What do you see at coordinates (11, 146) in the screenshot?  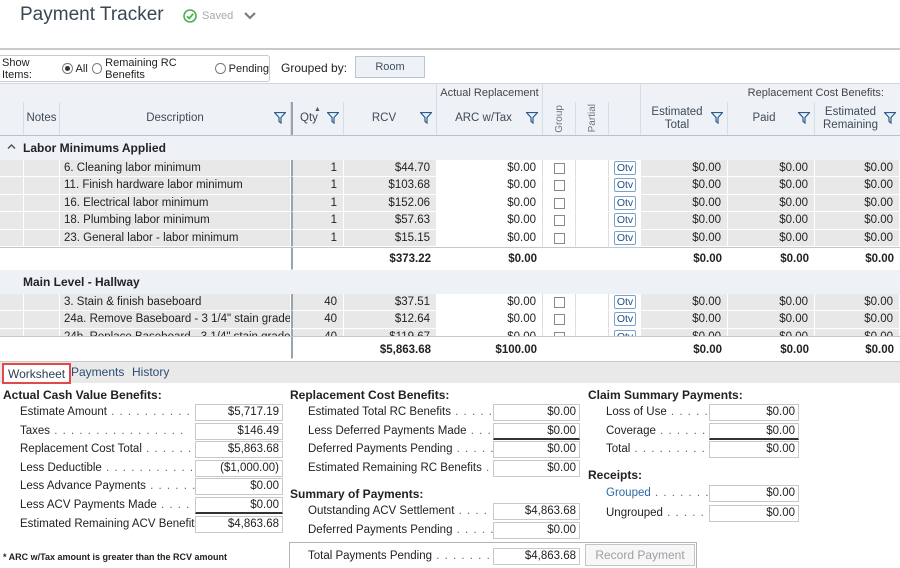 I see `chevron-up-icon` at bounding box center [11, 146].